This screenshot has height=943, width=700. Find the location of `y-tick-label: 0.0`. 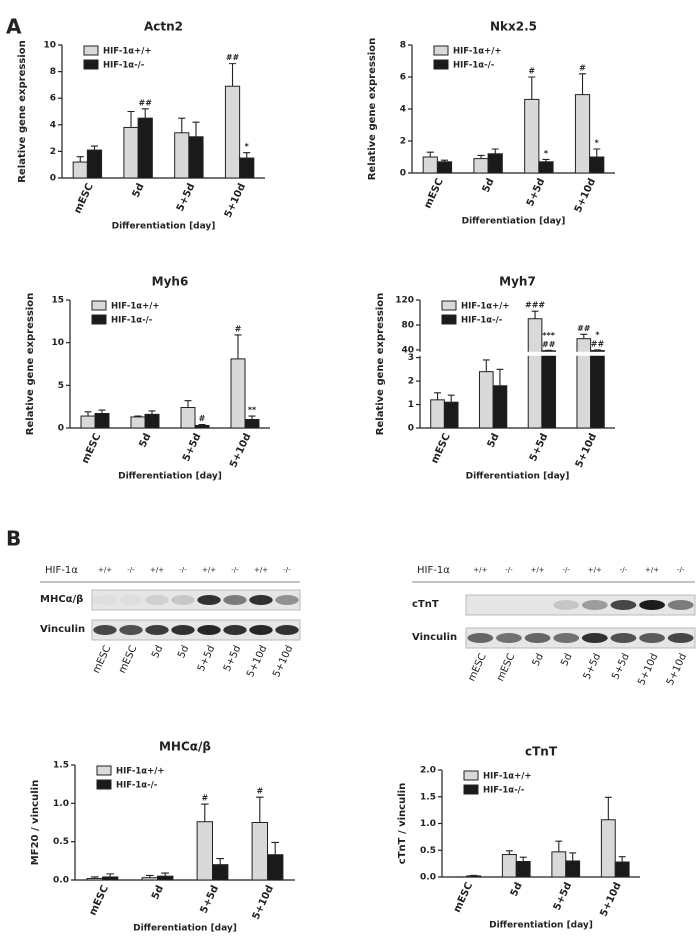

y-tick-label: 0.0 is located at coordinates (428, 878).